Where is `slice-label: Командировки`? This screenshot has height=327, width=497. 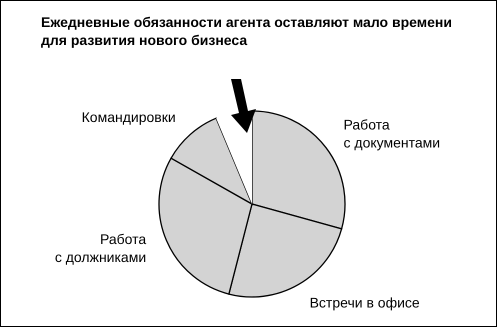
slice-label: Командировки is located at coordinates (129, 116).